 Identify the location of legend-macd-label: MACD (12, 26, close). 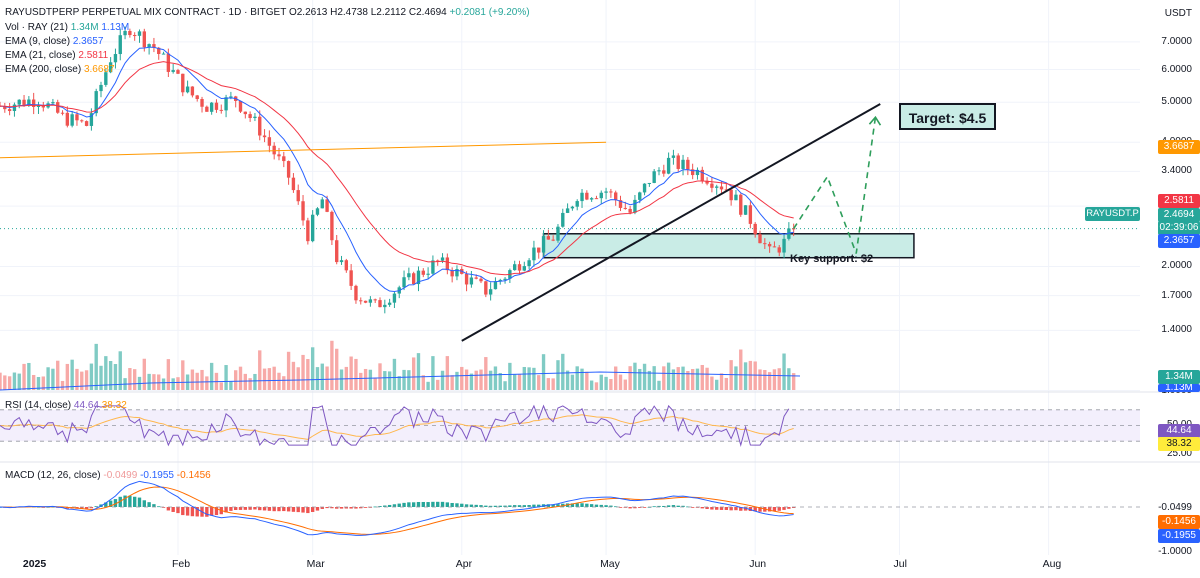
(53, 475).